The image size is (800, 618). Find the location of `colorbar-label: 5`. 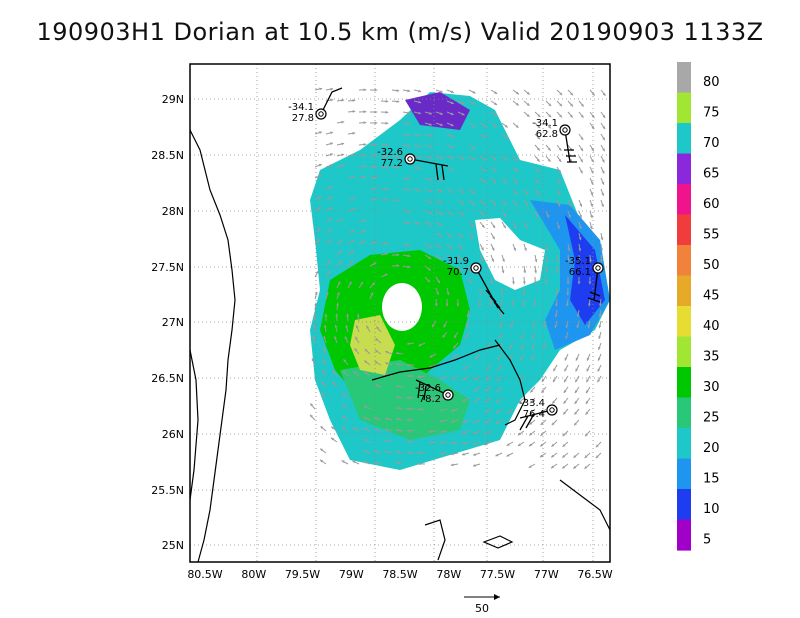

colorbar-label: 5 is located at coordinates (707, 539).